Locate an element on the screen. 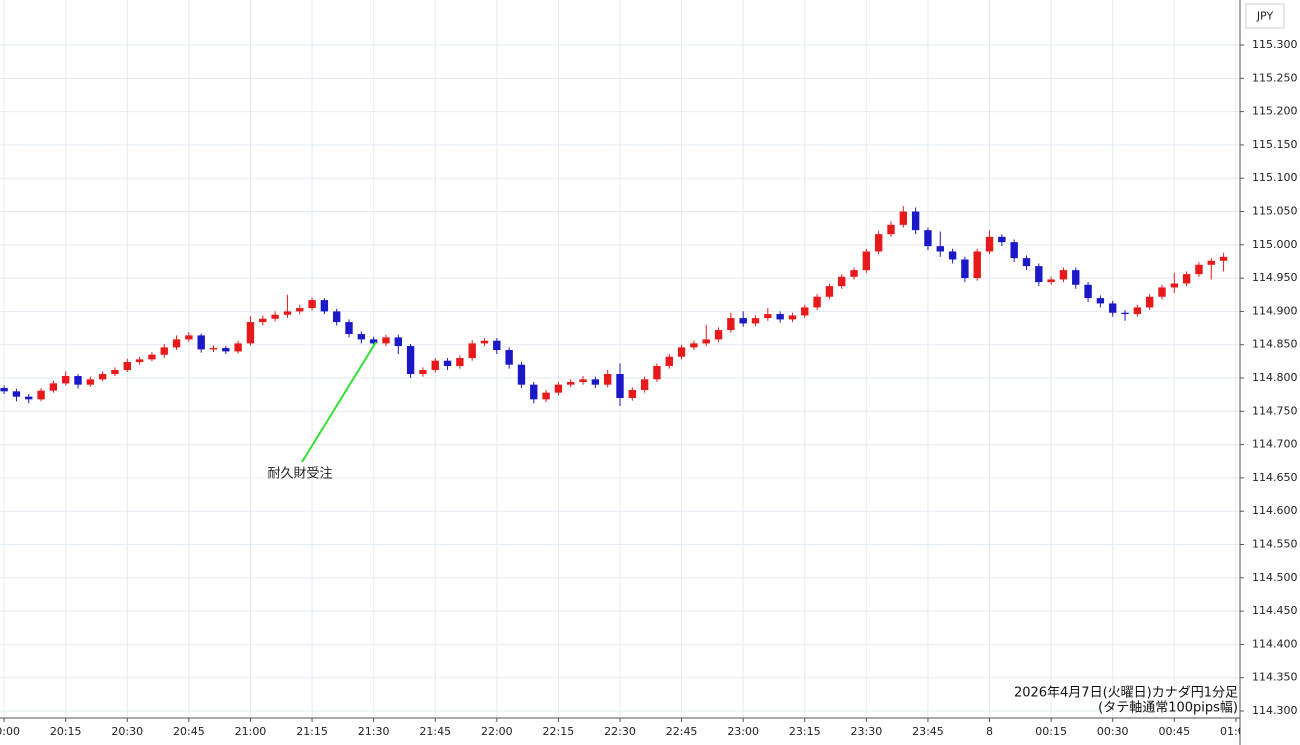 The width and height of the screenshot is (1300, 745). y-tick-label: 114.350 is located at coordinates (1275, 677).